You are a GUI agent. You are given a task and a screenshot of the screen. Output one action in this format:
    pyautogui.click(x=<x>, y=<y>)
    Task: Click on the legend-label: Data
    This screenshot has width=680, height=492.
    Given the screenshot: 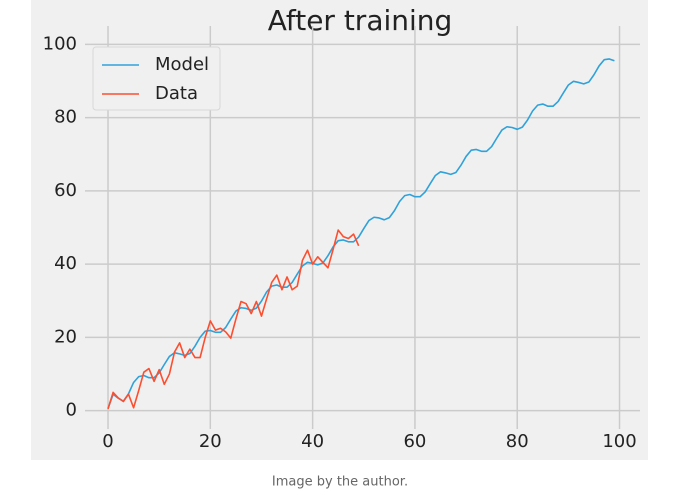 What is the action you would take?
    pyautogui.click(x=176, y=93)
    